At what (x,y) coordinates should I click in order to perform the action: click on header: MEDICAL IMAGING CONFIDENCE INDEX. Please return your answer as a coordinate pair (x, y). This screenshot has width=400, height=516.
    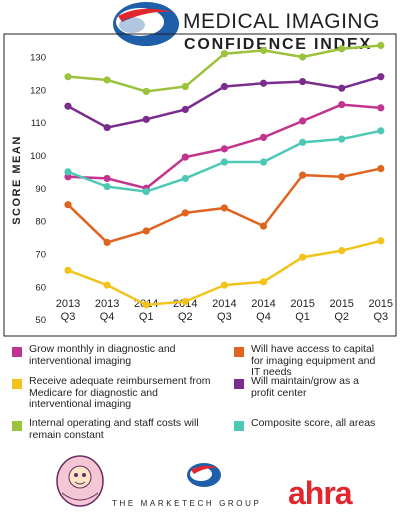
    Looking at the image, I should click on (200, 28).